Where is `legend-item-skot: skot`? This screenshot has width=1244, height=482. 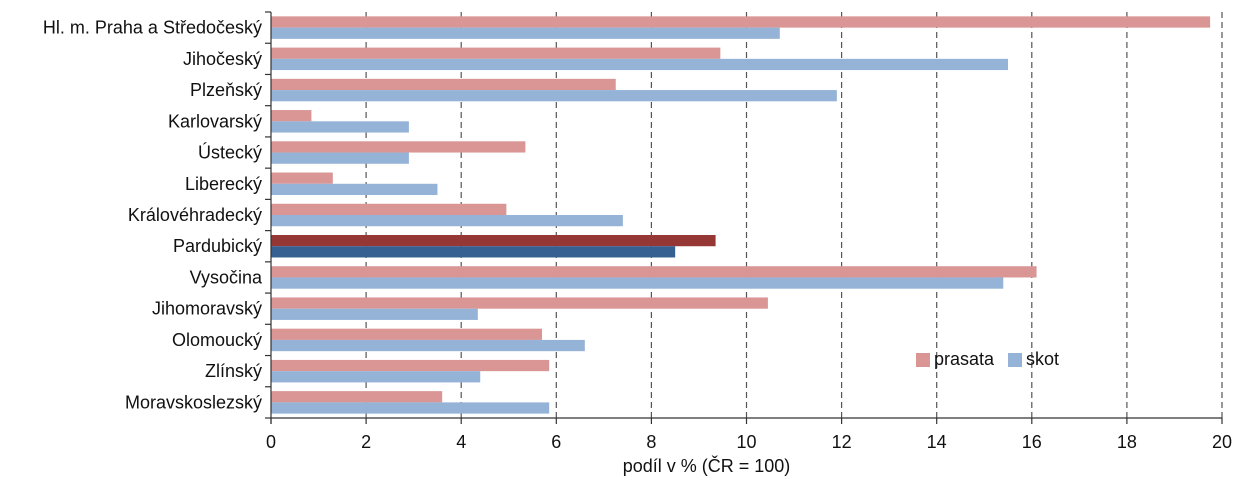 legend-item-skot: skot is located at coordinates (1033, 359).